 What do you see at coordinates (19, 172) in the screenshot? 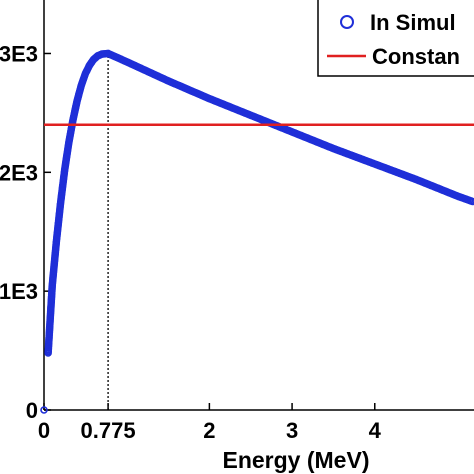
I see `y-tick-label: 2E3` at bounding box center [19, 172].